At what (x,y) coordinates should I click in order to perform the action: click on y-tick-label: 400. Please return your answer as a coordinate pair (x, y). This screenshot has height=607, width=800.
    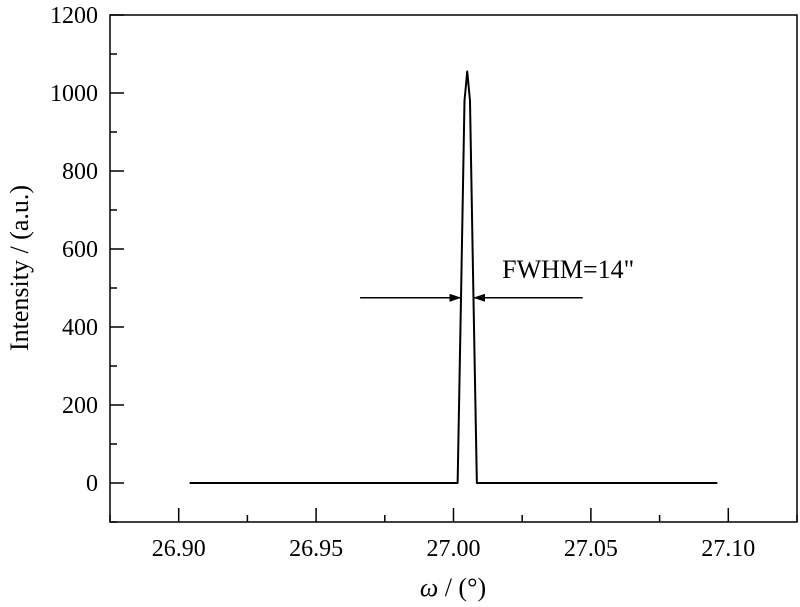
    Looking at the image, I should click on (80, 328).